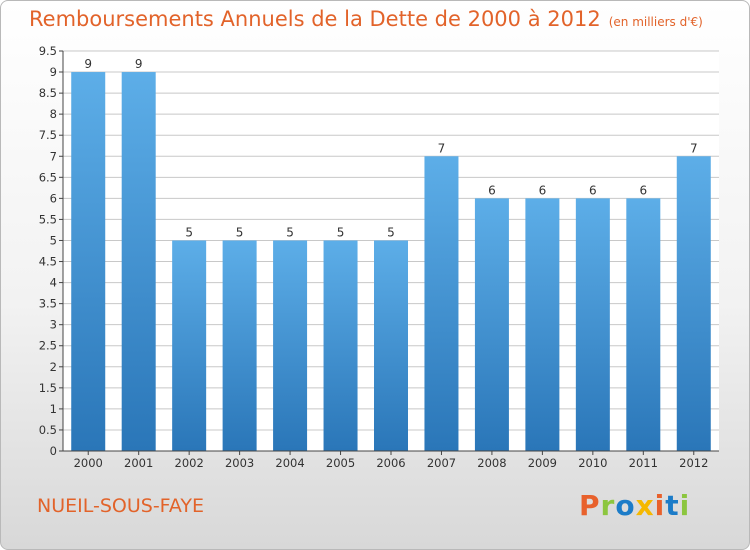  Describe the element at coordinates (592, 463) in the screenshot. I see `x-tick-label: 2010` at that location.